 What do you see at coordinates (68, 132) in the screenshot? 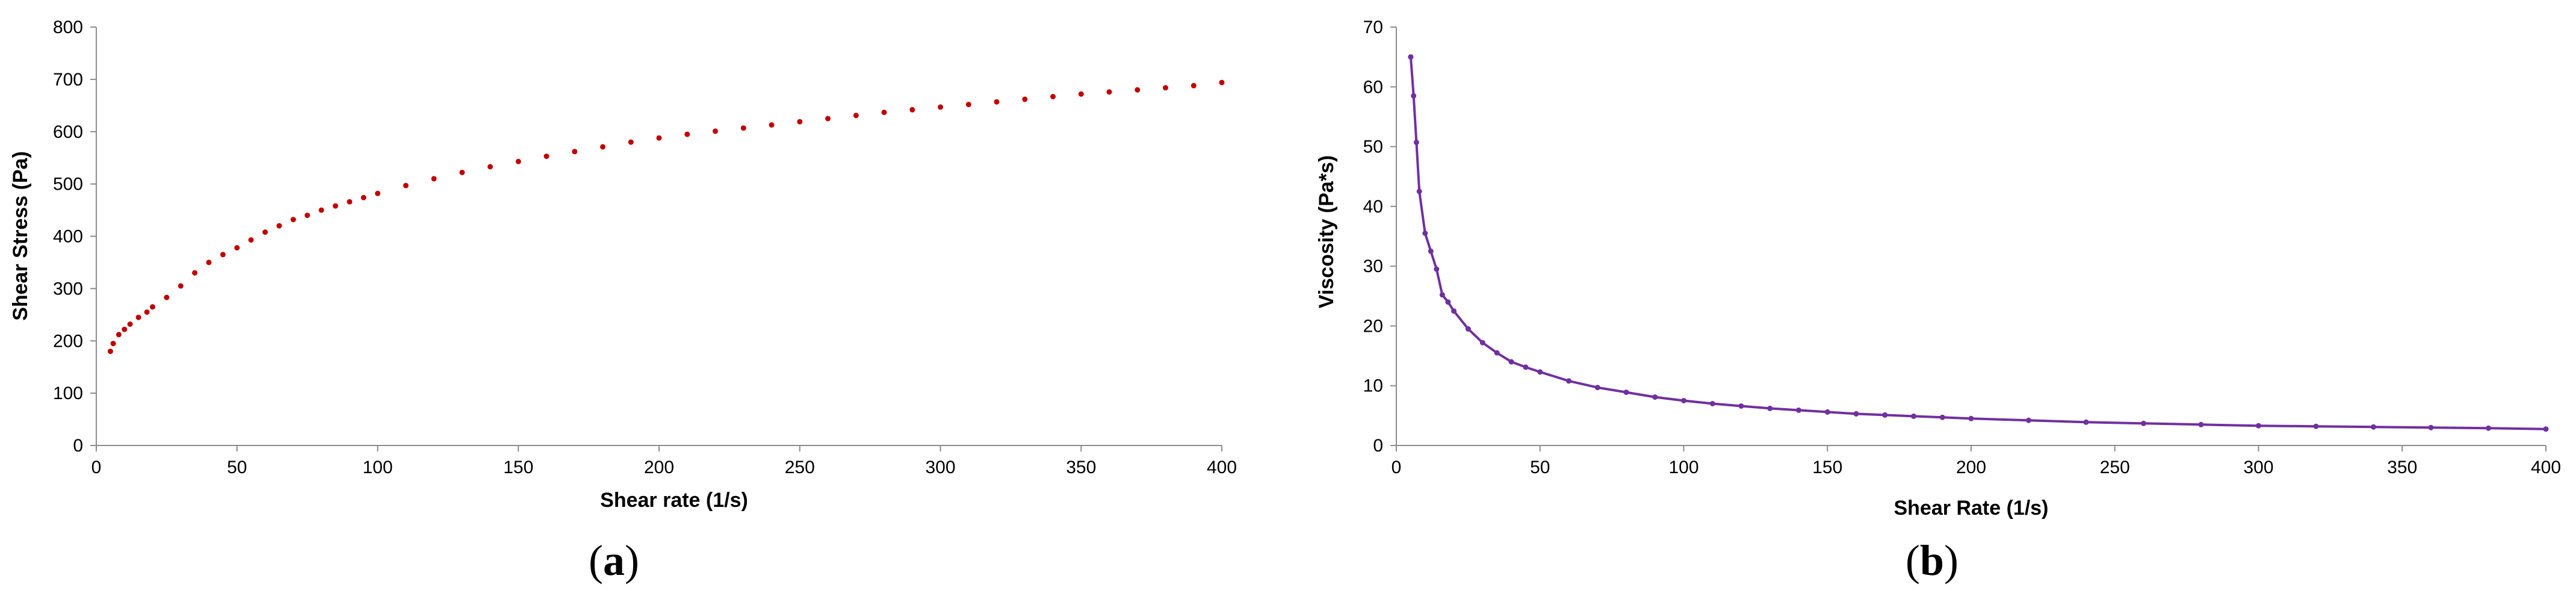
I see `y-tick-label: 600` at bounding box center [68, 132].